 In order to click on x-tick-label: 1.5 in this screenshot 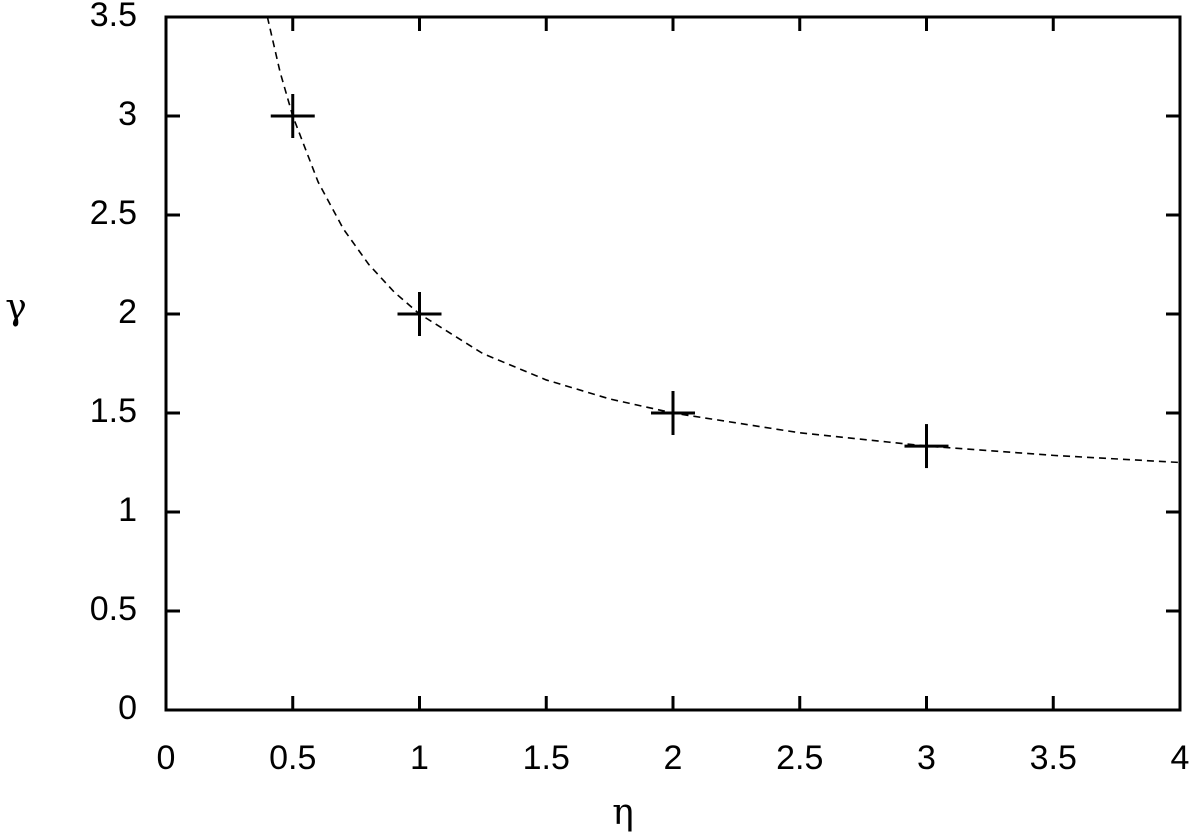, I will do `click(546, 758)`.